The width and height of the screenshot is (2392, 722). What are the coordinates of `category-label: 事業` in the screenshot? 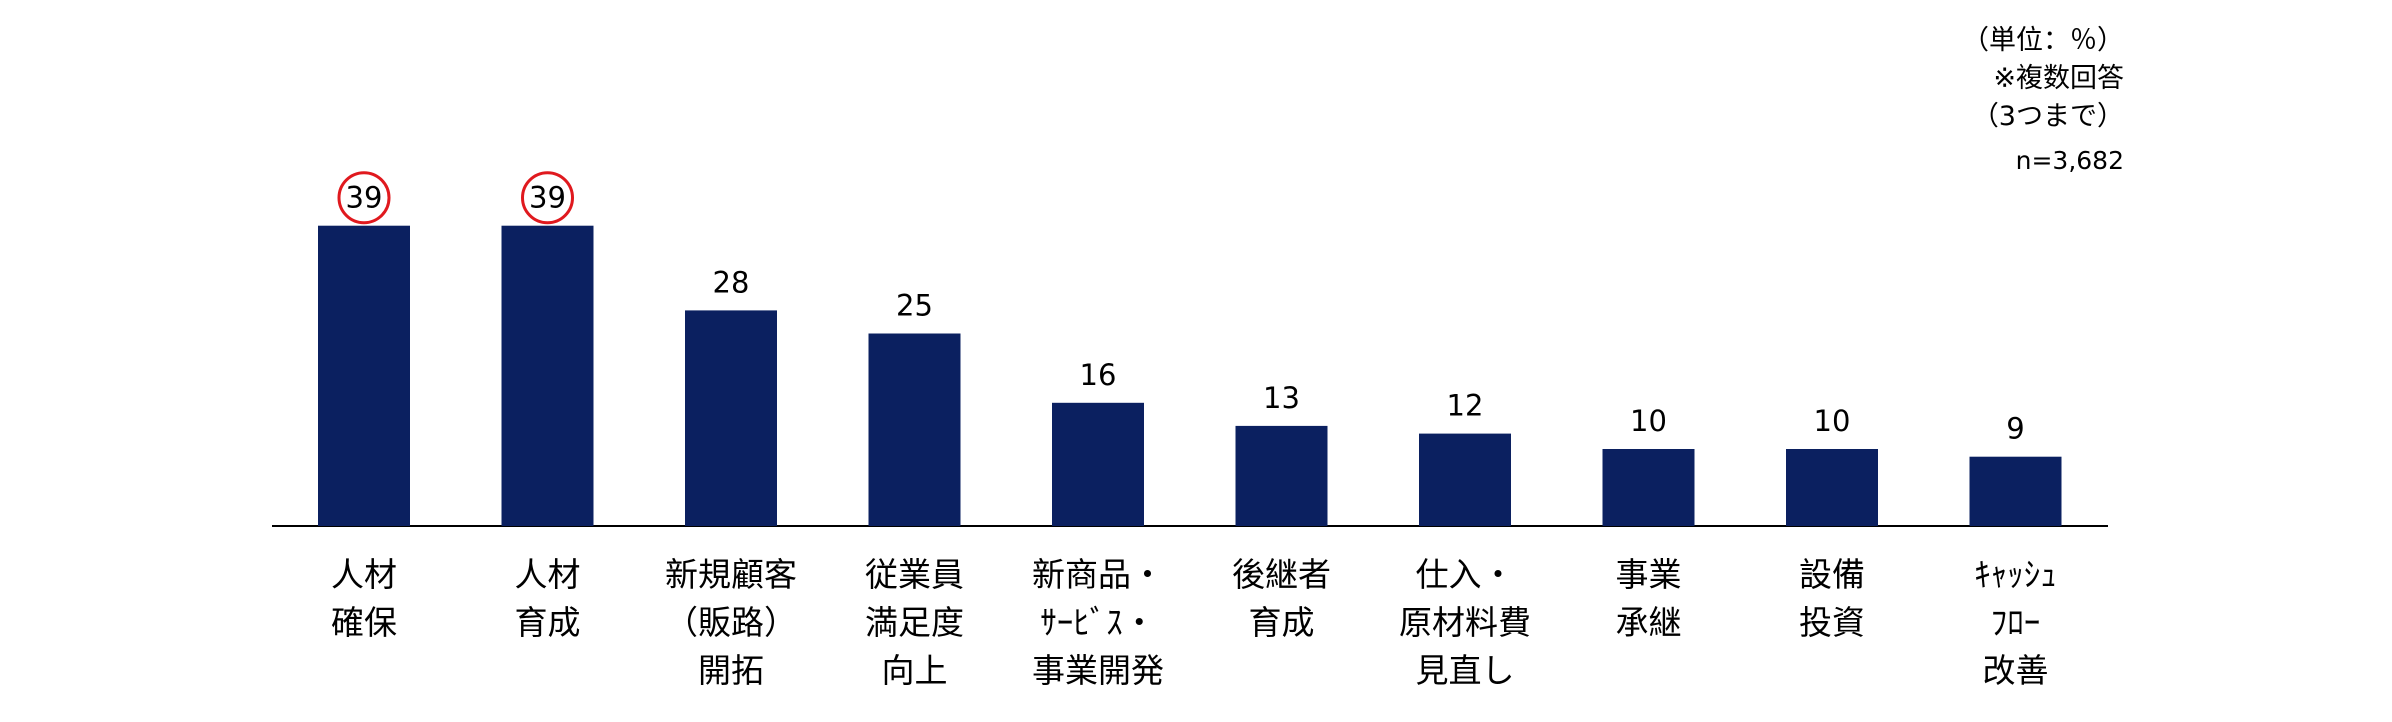 It's located at (1649, 574).